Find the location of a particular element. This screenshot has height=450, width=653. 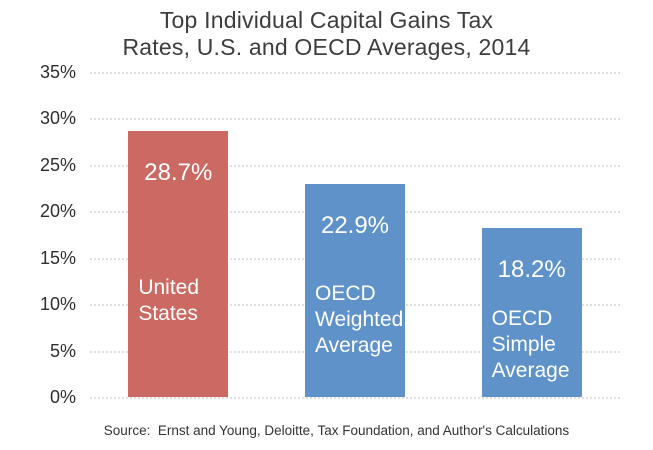

bar-value-label: 28.7% is located at coordinates (178, 172).